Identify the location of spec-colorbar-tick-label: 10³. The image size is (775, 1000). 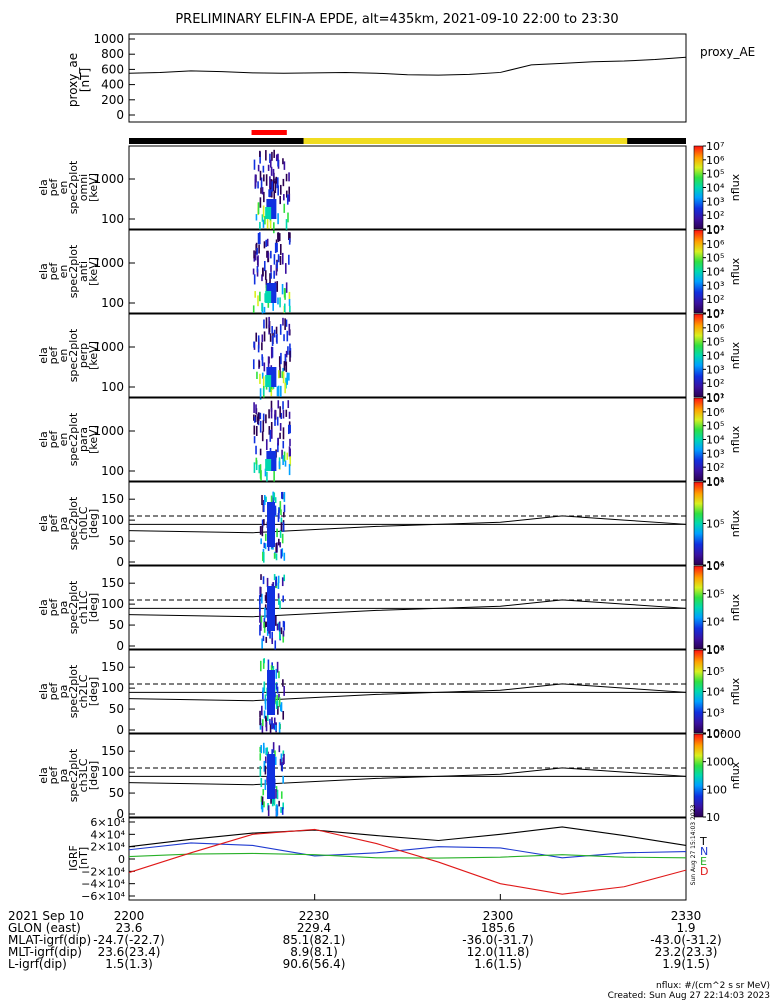
(715, 285).